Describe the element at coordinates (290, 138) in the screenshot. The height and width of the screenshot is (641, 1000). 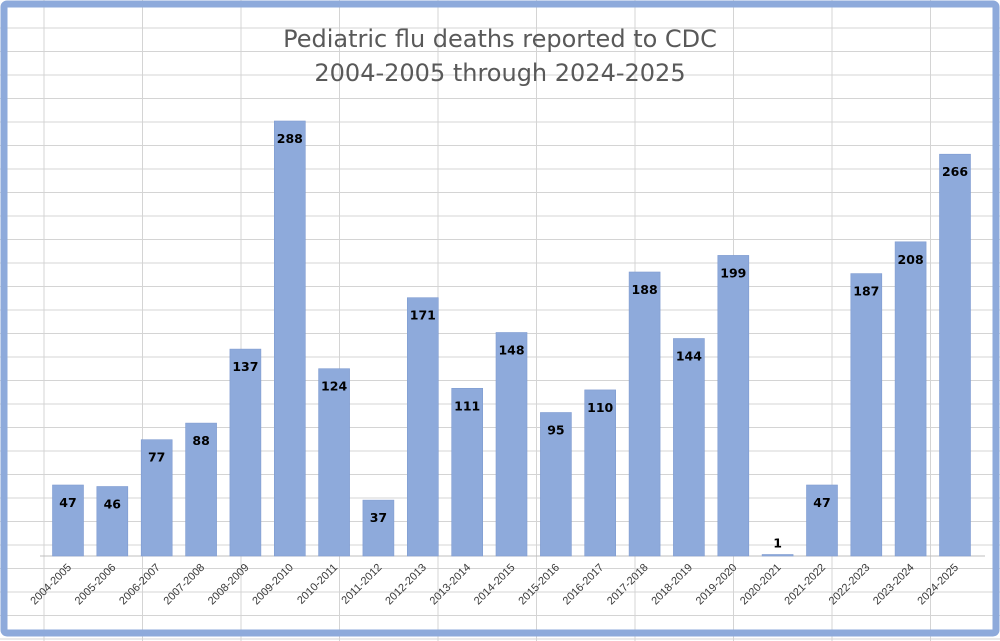
I see `bar-value-label: 288` at that location.